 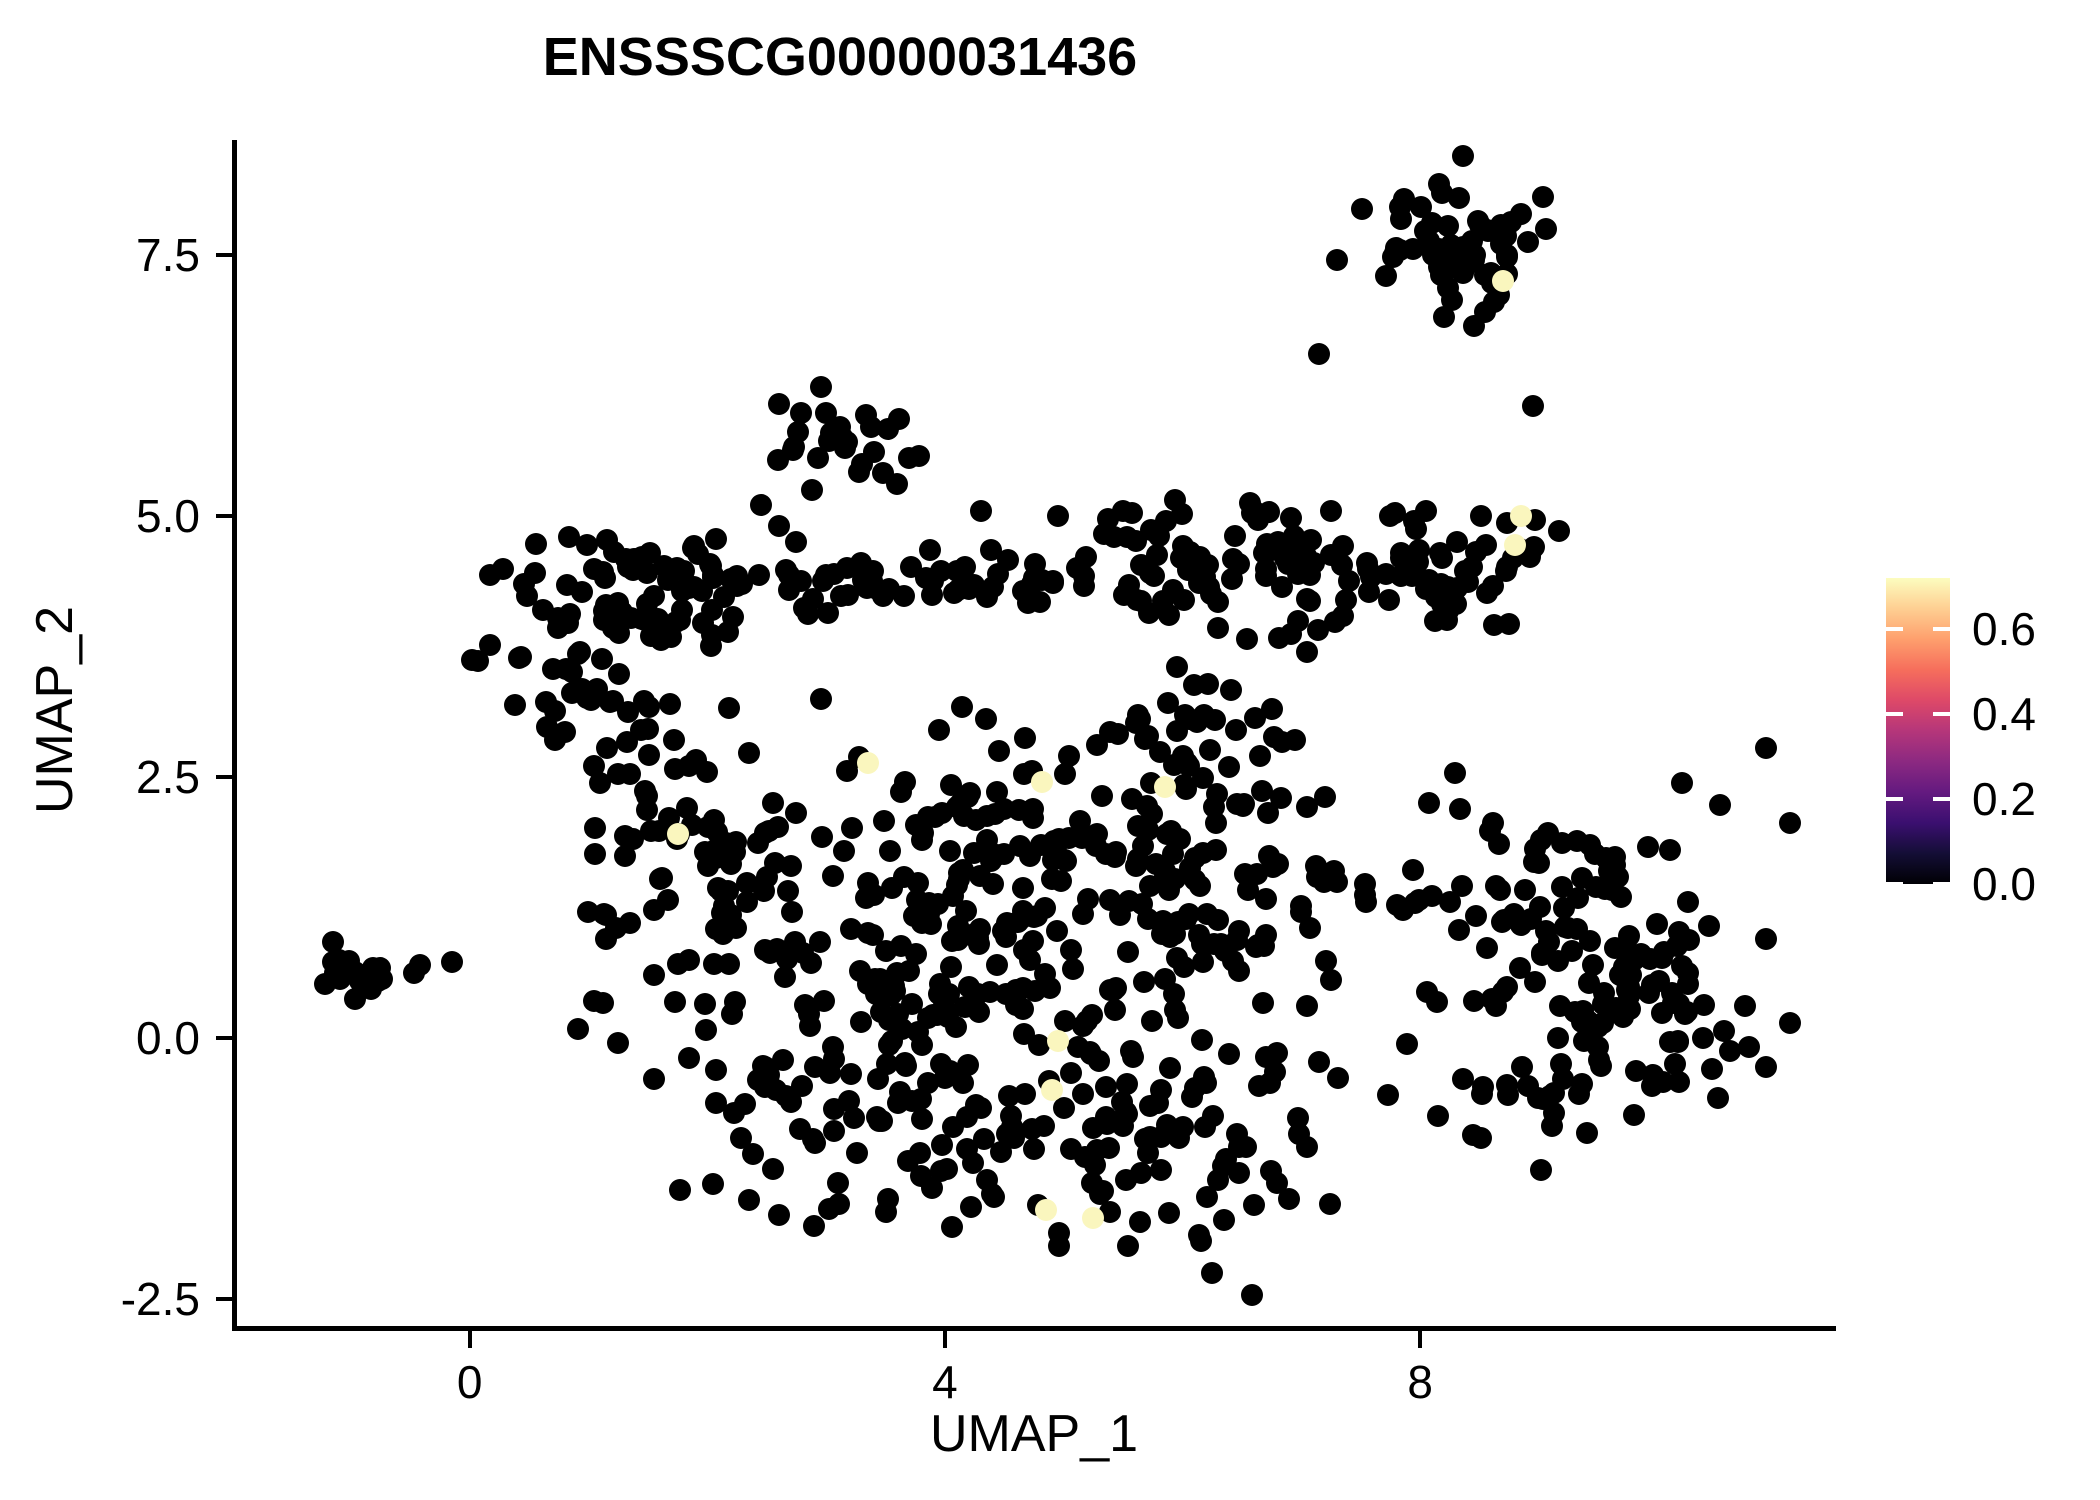 I want to click on y-tick-label: 7.5, so click(x=168, y=254).